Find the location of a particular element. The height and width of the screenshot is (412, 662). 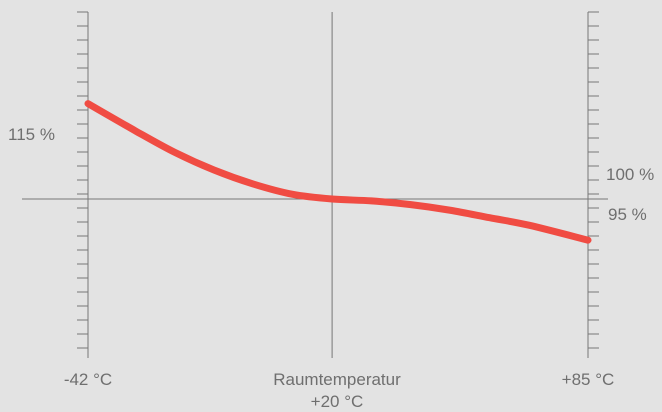

y-label-95: 95 % is located at coordinates (627, 214).